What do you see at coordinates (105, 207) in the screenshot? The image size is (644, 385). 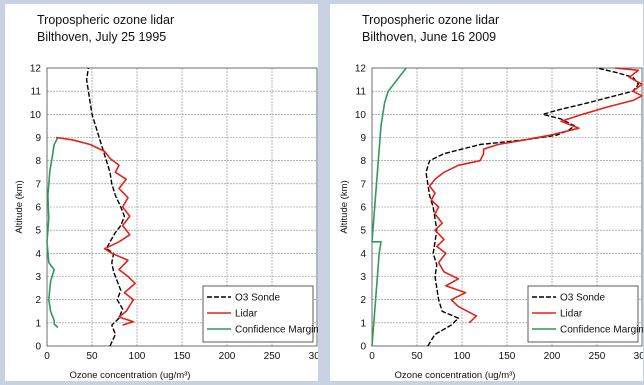 I see `series-line-o3-sonde` at bounding box center [105, 207].